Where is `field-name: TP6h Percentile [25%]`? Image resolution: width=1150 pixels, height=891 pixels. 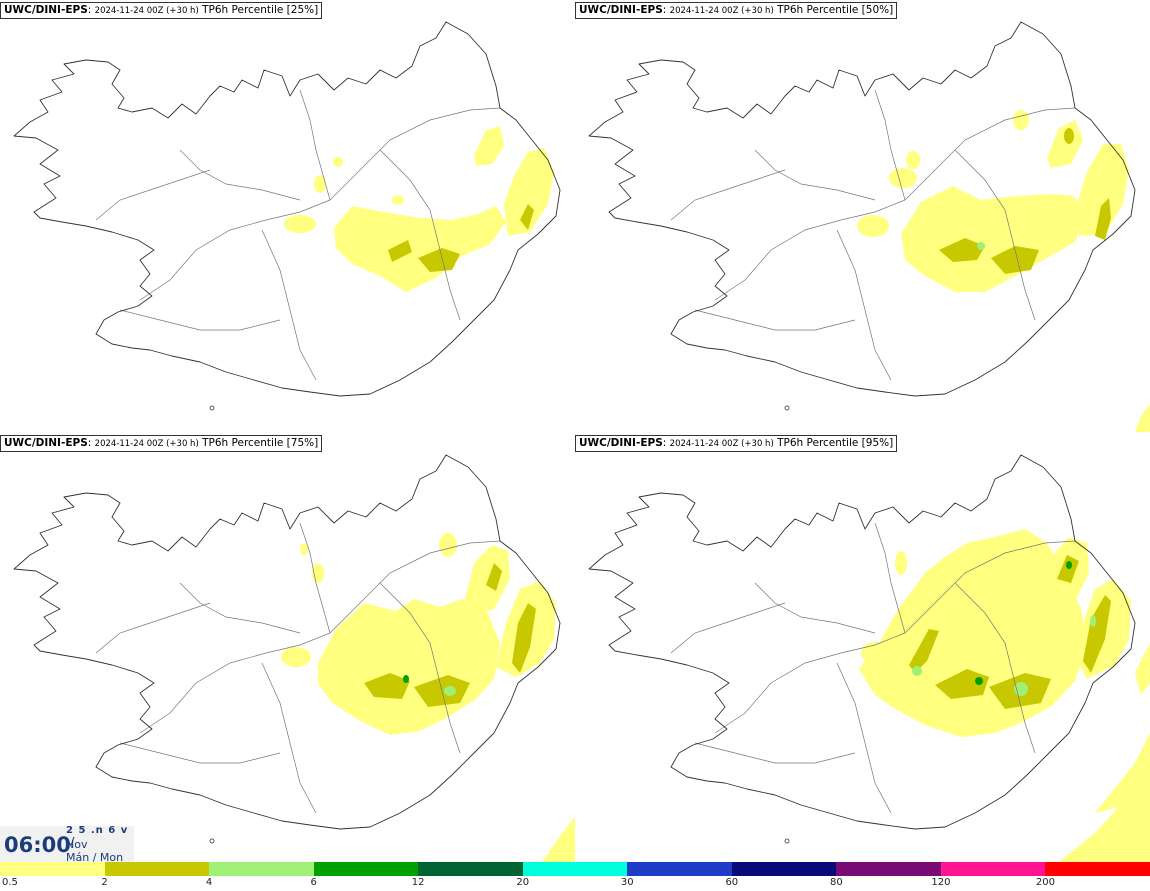
field-name: TP6h Percentile [25%] is located at coordinates (260, 10).